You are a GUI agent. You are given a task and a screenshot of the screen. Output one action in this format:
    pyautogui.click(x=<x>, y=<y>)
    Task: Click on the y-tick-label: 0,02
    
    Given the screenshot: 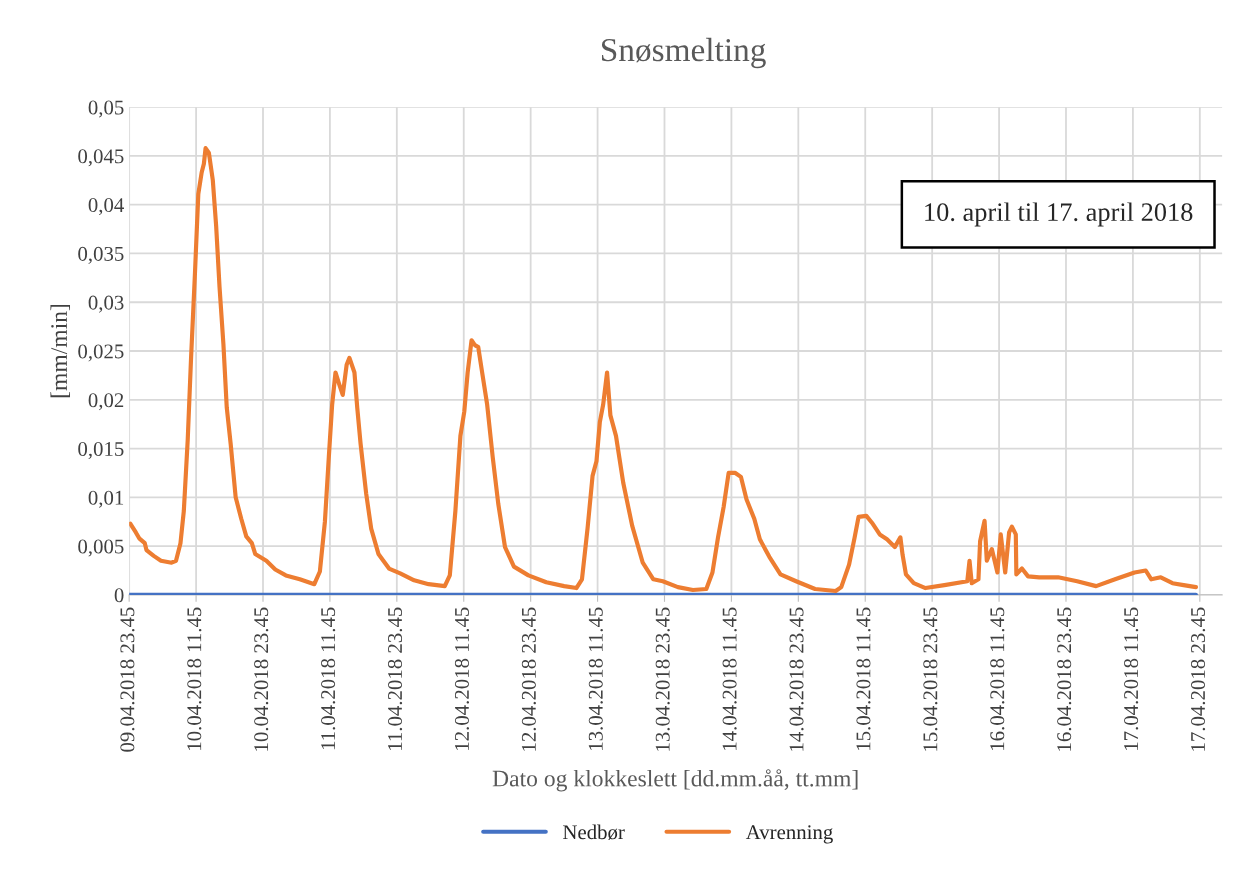 What is the action you would take?
    pyautogui.click(x=106, y=402)
    